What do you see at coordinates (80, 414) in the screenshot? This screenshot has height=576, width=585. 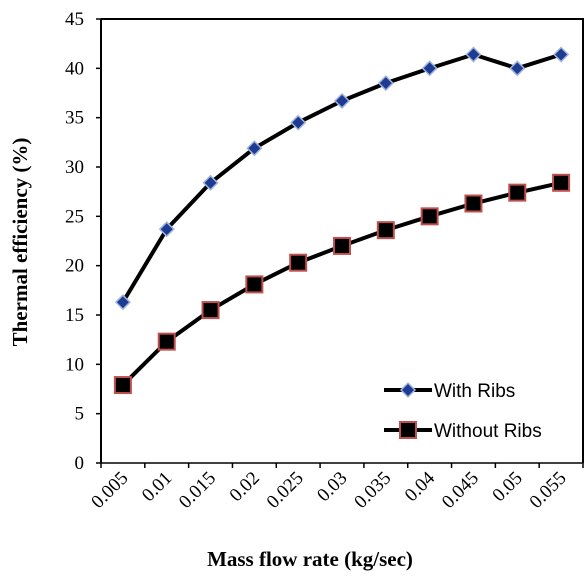 I see `y-tick-label-5: 5` at bounding box center [80, 414].